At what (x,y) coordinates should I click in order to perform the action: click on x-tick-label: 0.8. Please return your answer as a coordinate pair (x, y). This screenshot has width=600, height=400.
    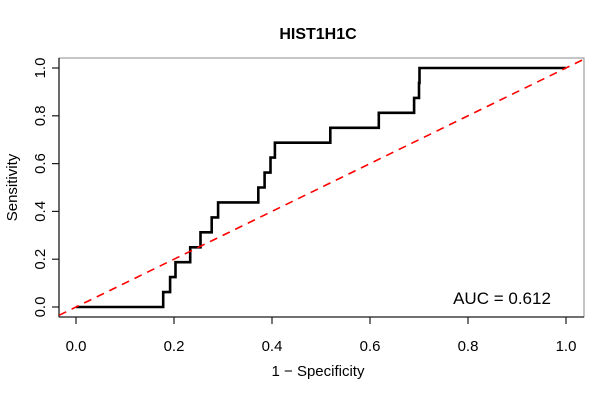
    Looking at the image, I should click on (468, 346).